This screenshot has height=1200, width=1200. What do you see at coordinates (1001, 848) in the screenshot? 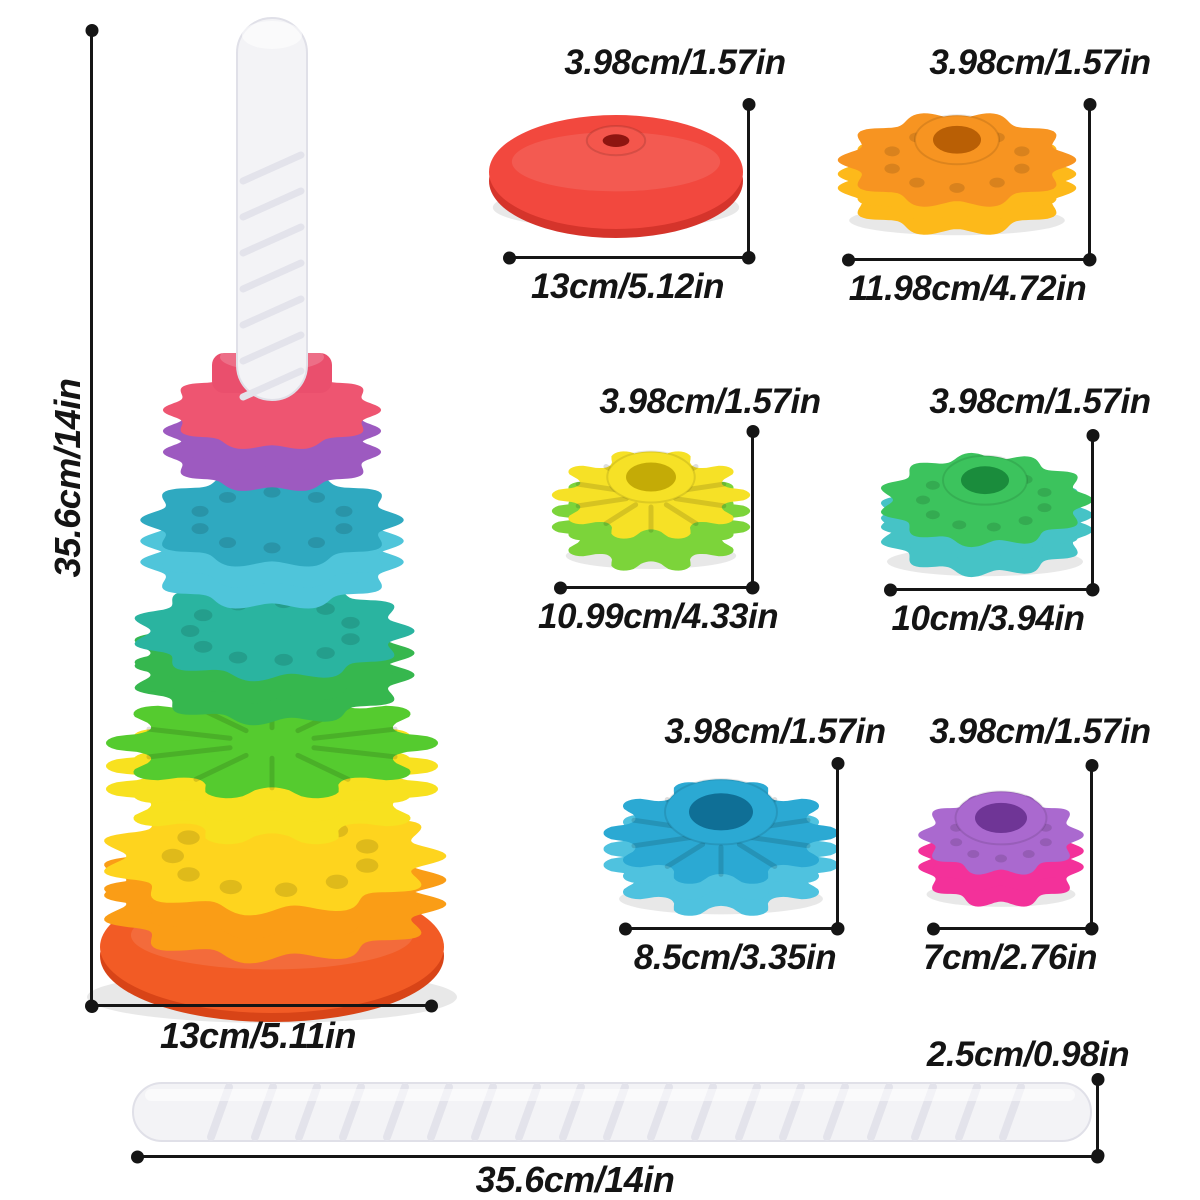
I see `purple-pink-gear-image` at bounding box center [1001, 848].